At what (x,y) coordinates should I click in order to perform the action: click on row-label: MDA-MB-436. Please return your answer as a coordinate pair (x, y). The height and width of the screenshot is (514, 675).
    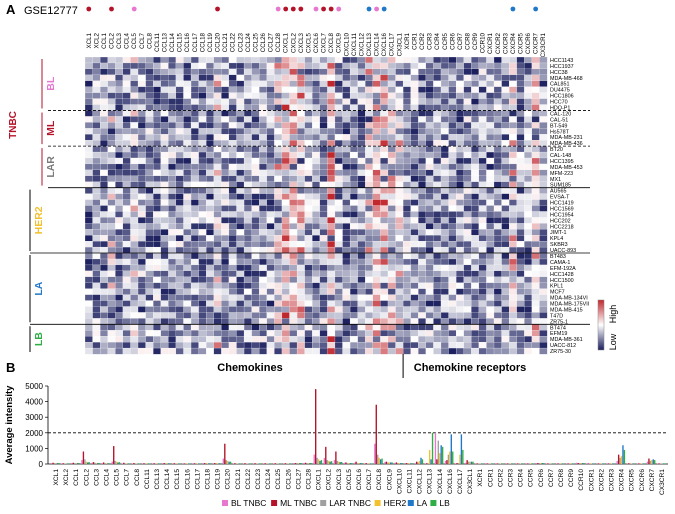
    Looking at the image, I should click on (566, 144).